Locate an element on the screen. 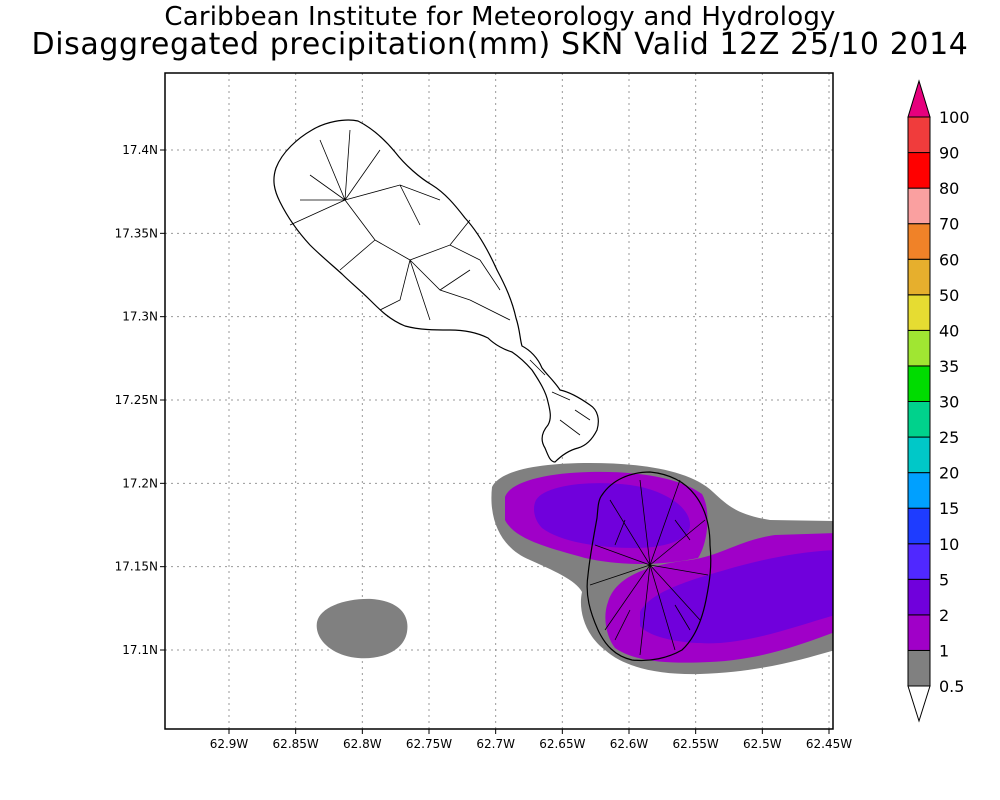  y-tick-label: 17.35N is located at coordinates (136, 233).